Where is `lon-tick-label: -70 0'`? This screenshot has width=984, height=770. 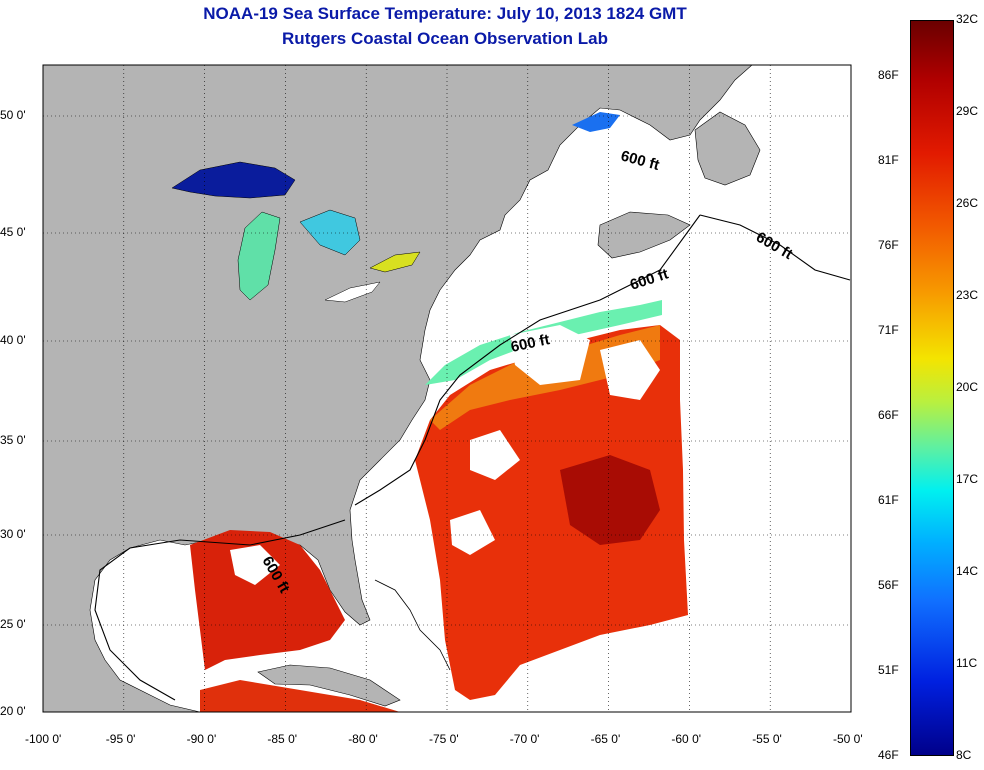
lon-tick-label: -70 0' is located at coordinates (524, 739).